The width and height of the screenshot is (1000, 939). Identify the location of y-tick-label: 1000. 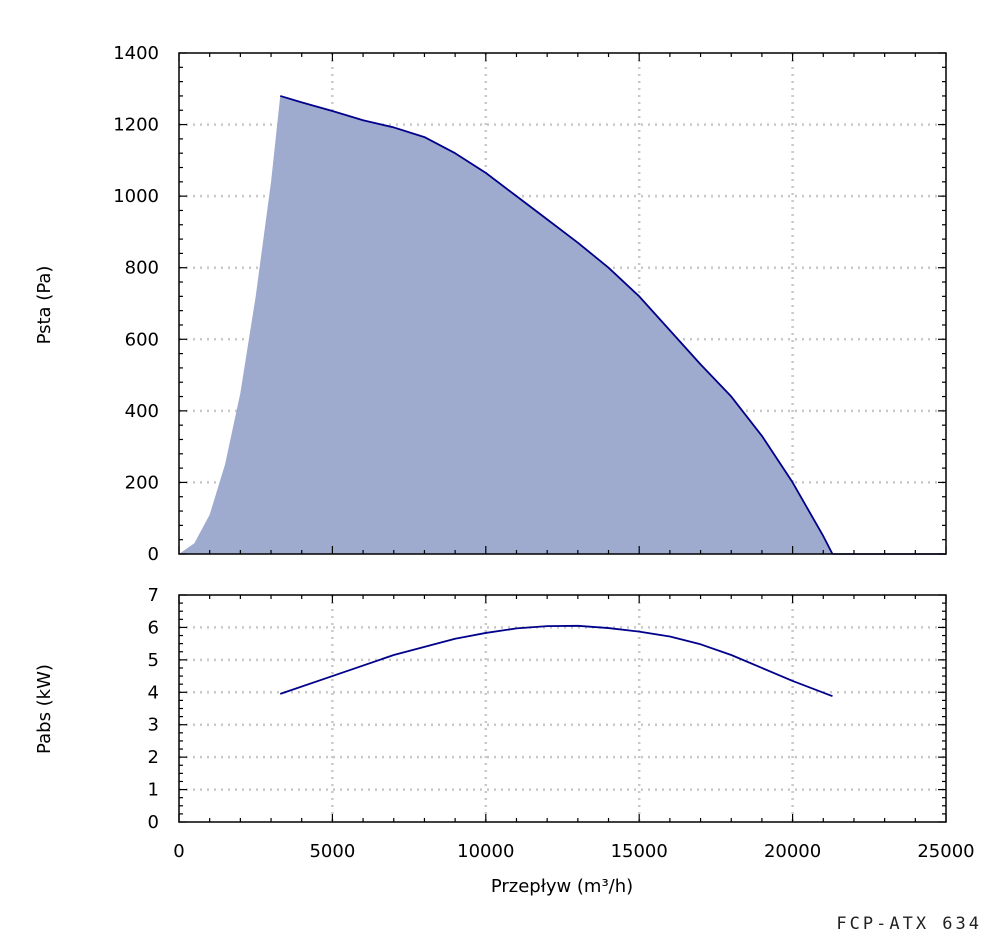
(136, 196).